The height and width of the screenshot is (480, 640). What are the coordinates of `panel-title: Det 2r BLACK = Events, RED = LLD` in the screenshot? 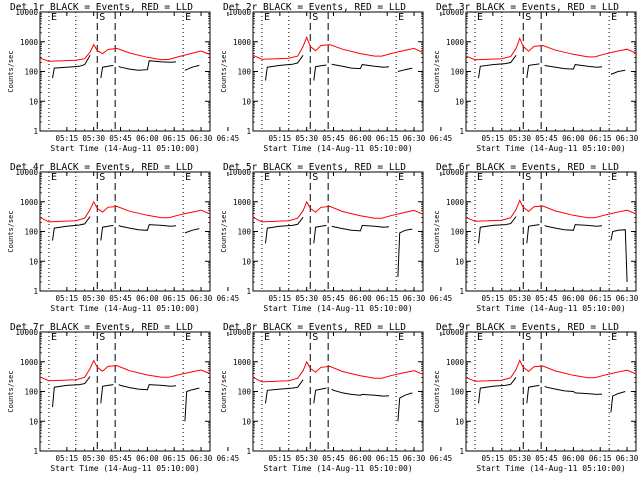 It's located at (314, 7).